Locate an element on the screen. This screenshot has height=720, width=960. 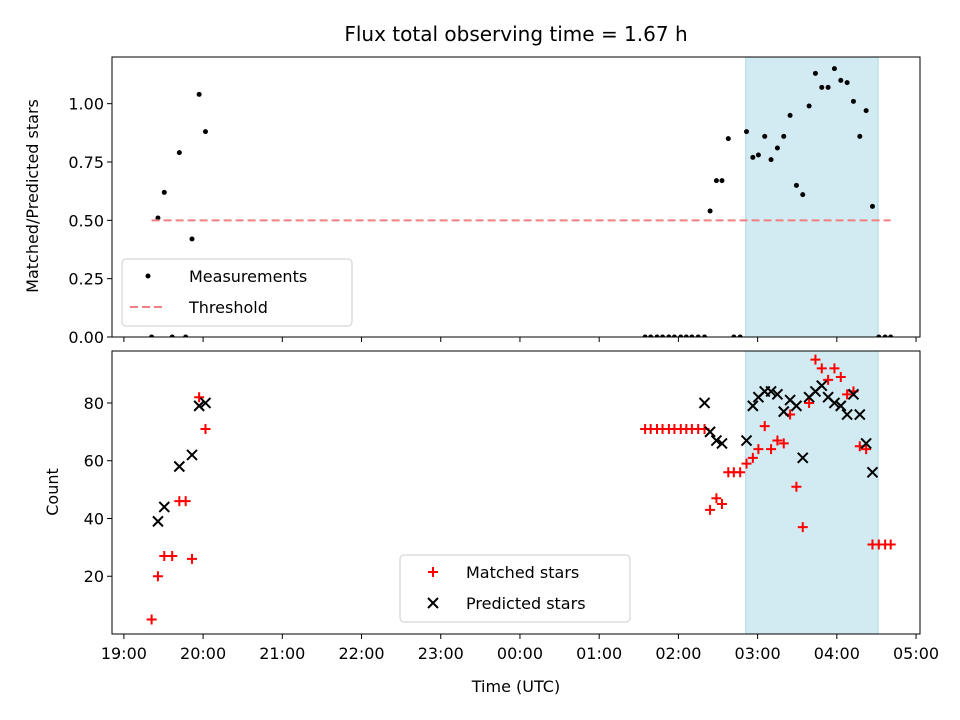
bottom-y-tick-label: 20 is located at coordinates (94, 576).